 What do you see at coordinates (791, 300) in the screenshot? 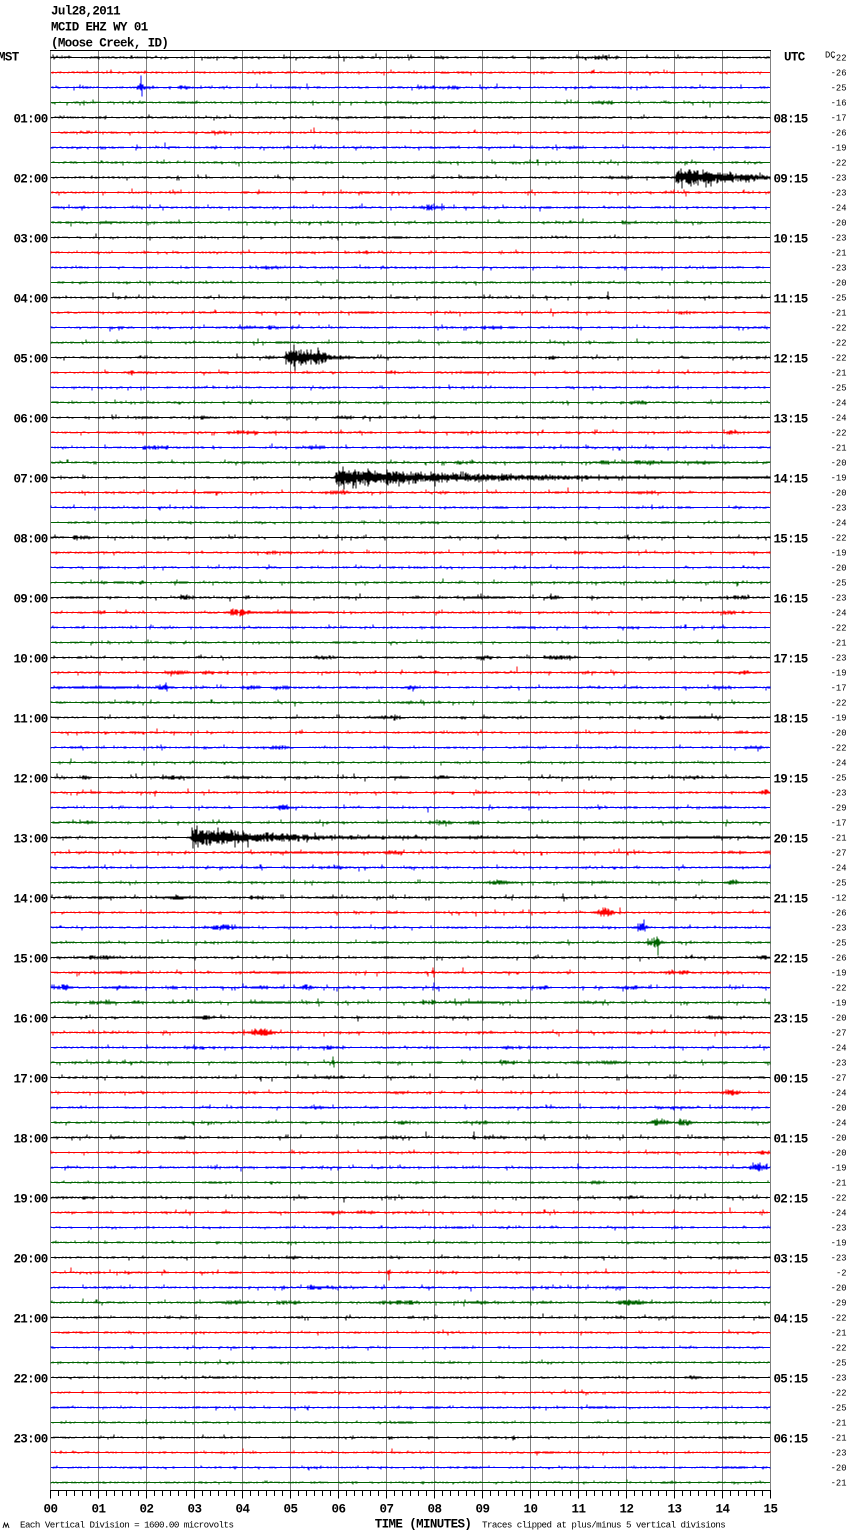
I see `svg-text: 11:15` at bounding box center [791, 300].